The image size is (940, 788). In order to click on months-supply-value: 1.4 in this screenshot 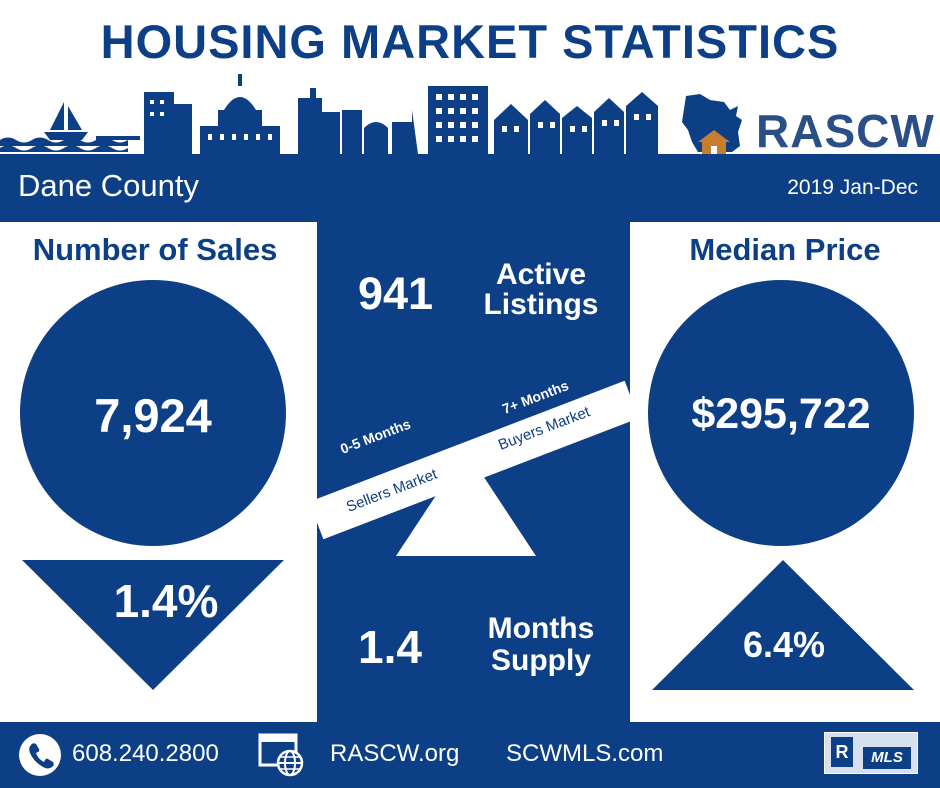, I will do `click(390, 647)`.